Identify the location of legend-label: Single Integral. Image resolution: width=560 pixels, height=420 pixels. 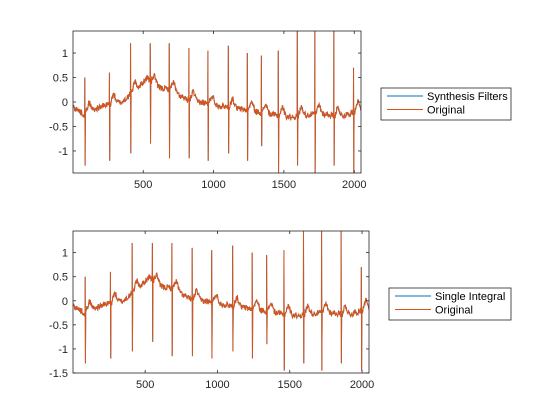
(470, 297).